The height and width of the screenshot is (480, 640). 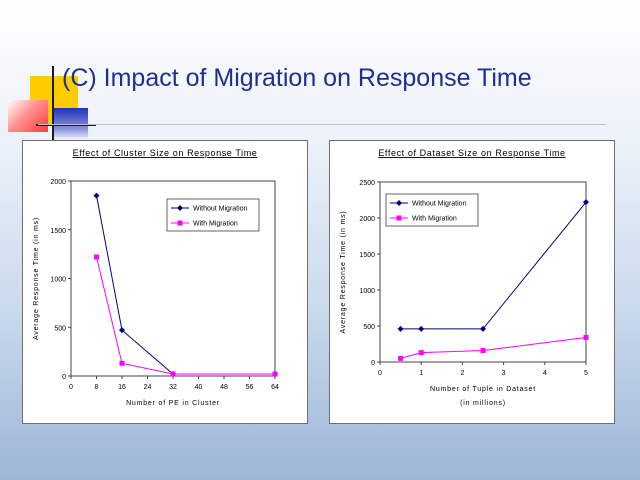 I want to click on x-tick-label: 40, so click(x=199, y=387).